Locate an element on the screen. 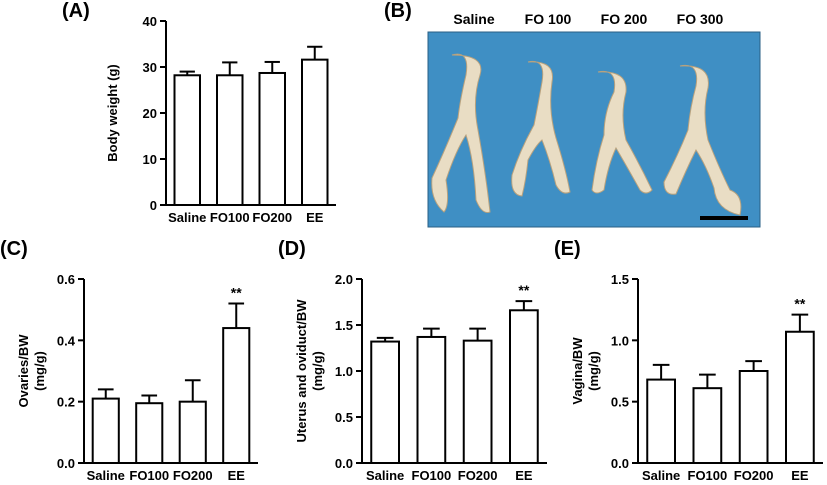 This screenshot has height=485, width=827. photo-label-saline: Saline is located at coordinates (473, 19).